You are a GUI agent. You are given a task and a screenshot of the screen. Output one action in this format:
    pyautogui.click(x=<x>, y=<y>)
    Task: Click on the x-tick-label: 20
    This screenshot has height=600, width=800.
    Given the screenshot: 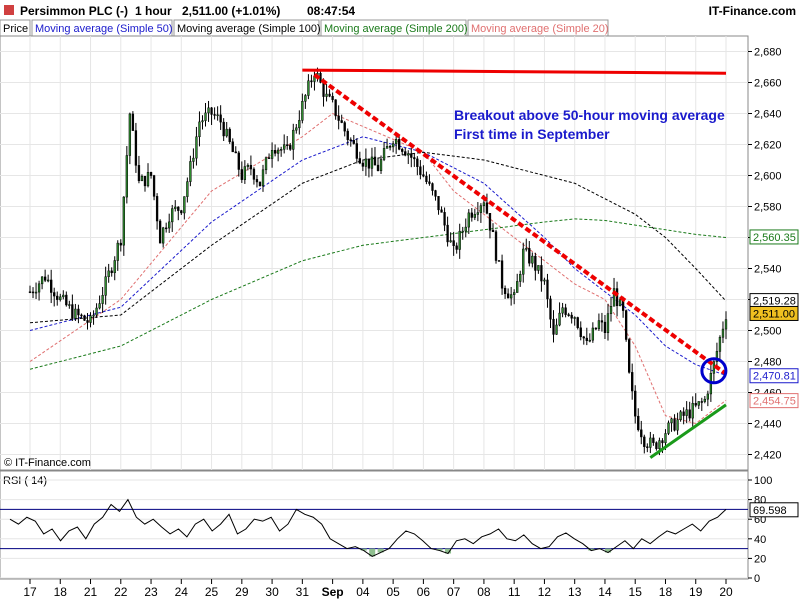 What is the action you would take?
    pyautogui.click(x=726, y=592)
    